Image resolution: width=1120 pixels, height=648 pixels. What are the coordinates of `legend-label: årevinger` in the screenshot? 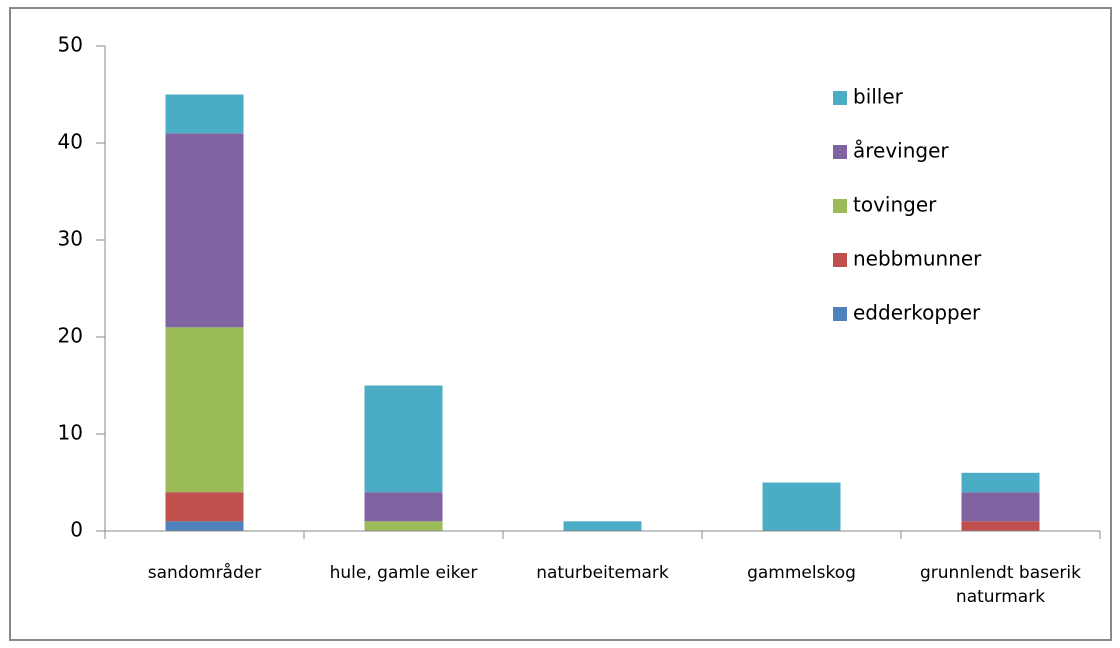 It's located at (901, 151).